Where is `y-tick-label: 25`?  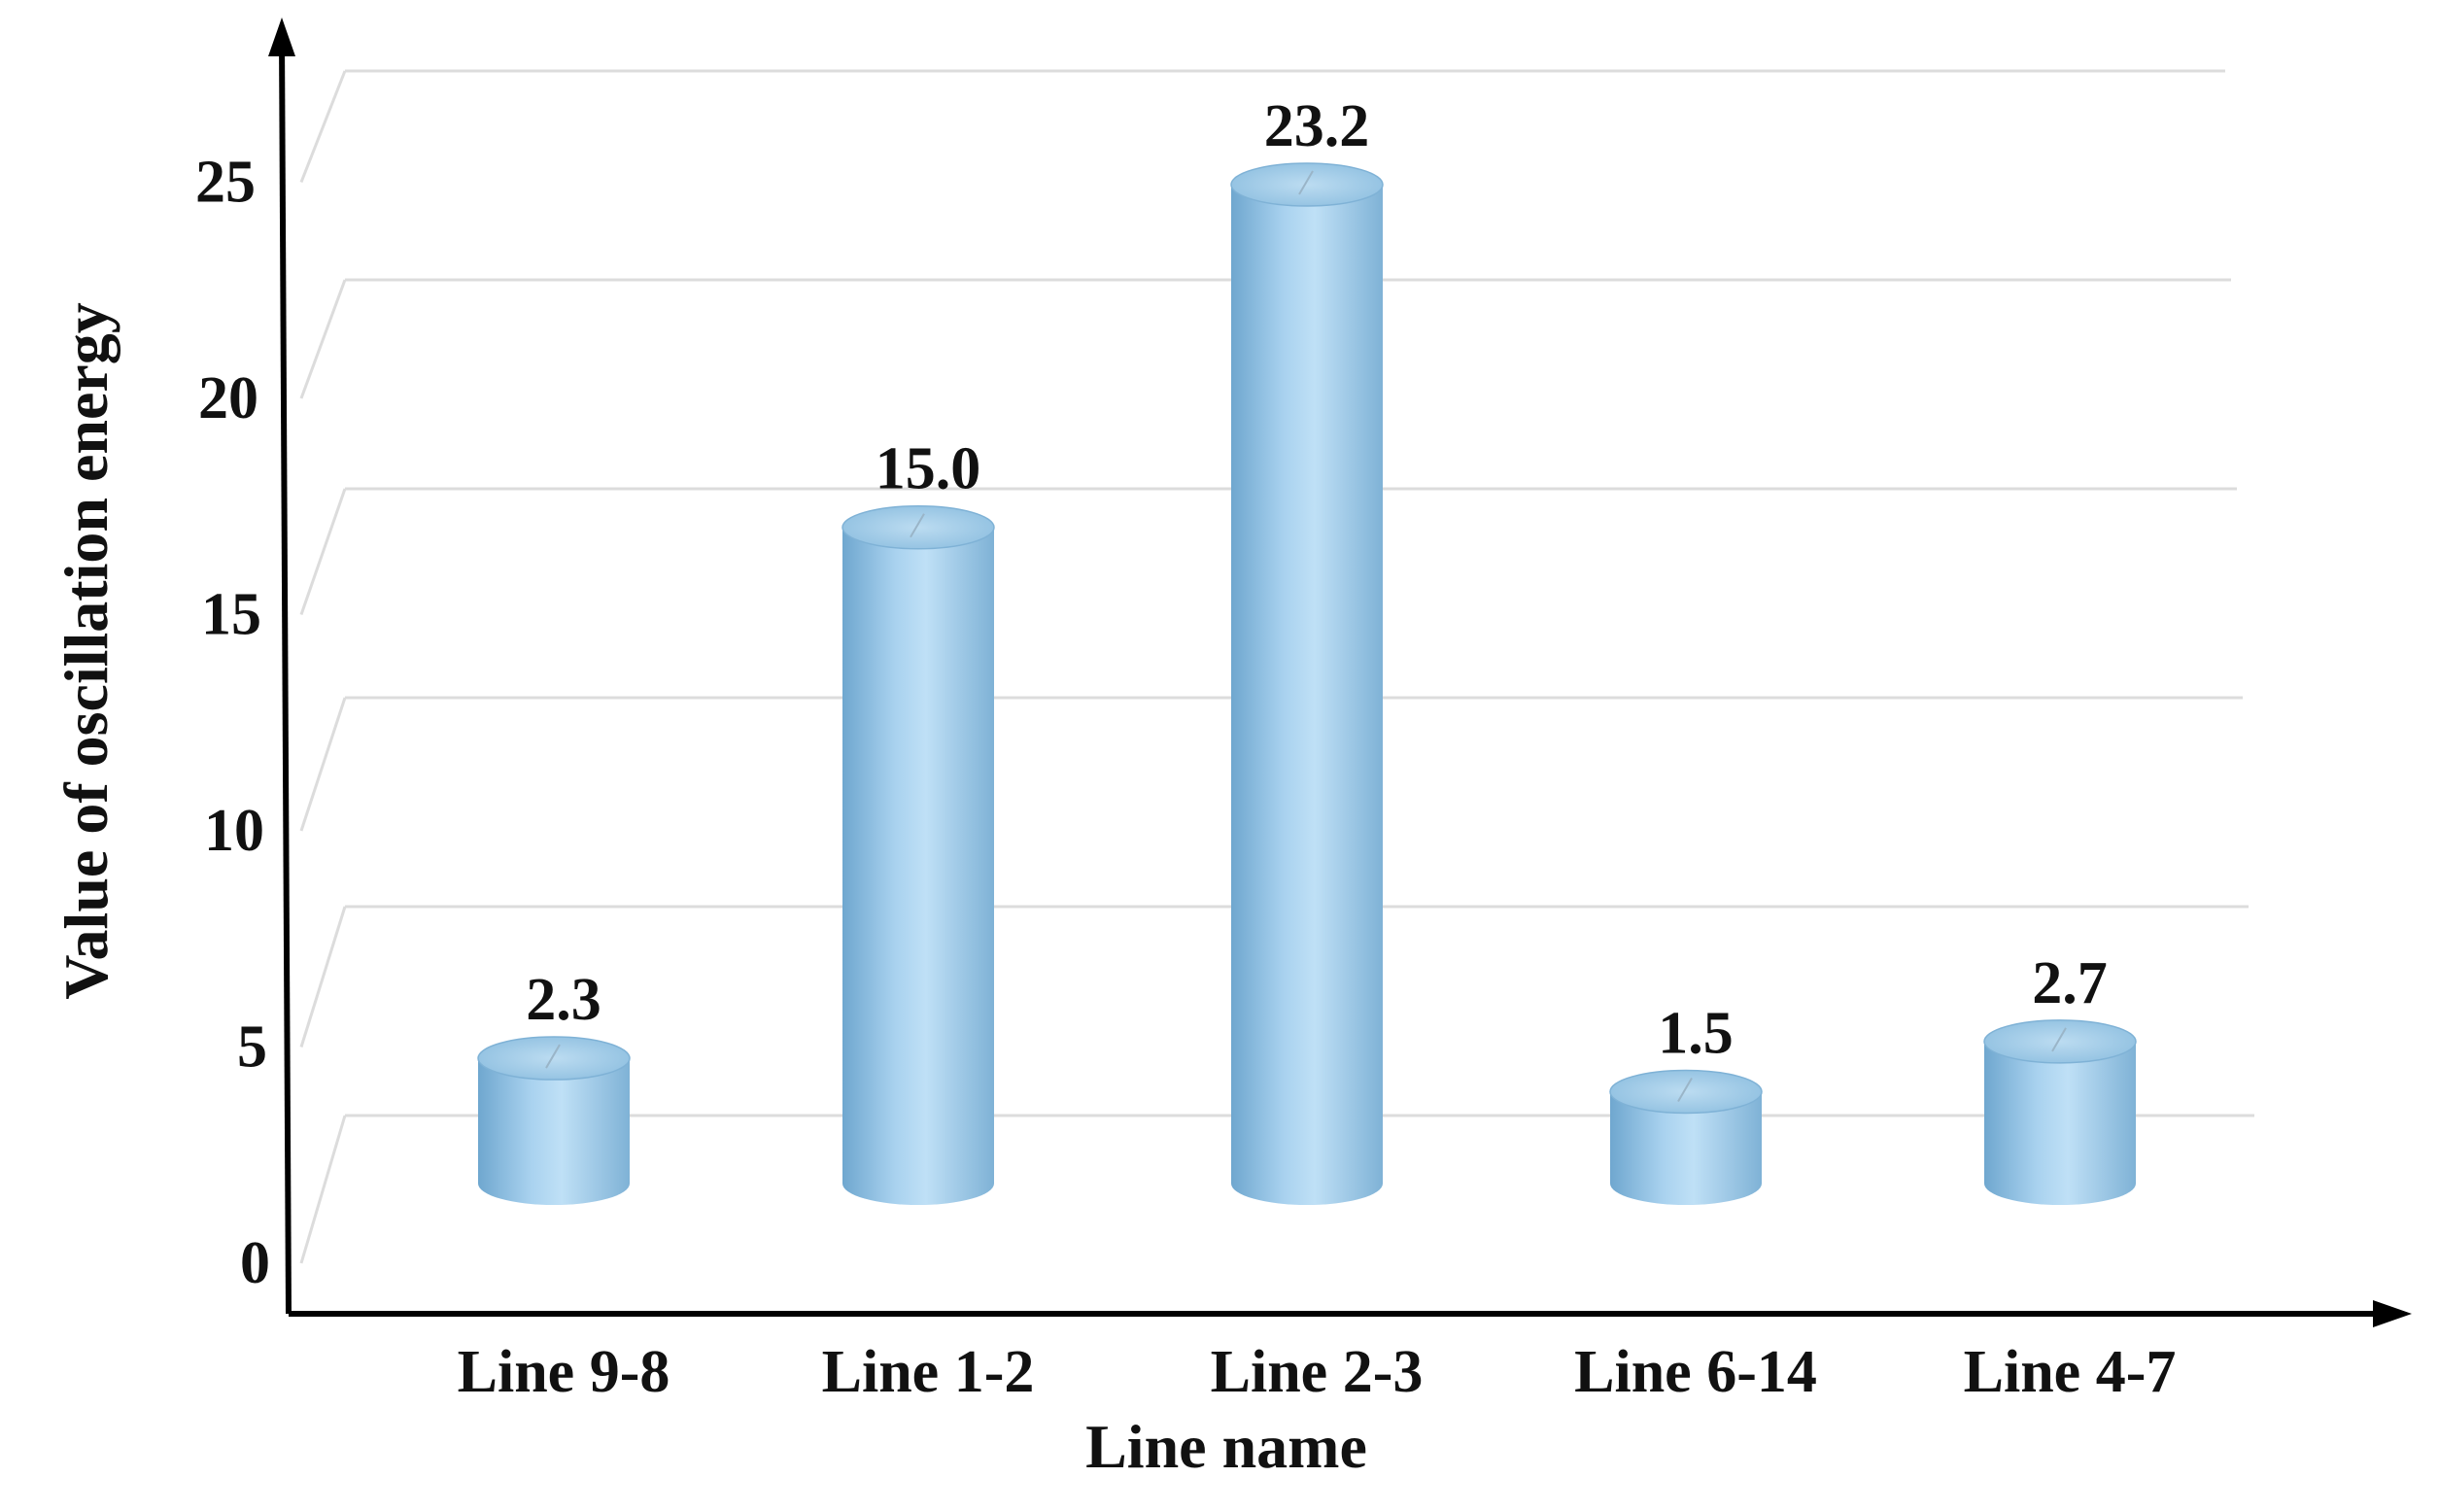 y-tick-label: 25 is located at coordinates (225, 183).